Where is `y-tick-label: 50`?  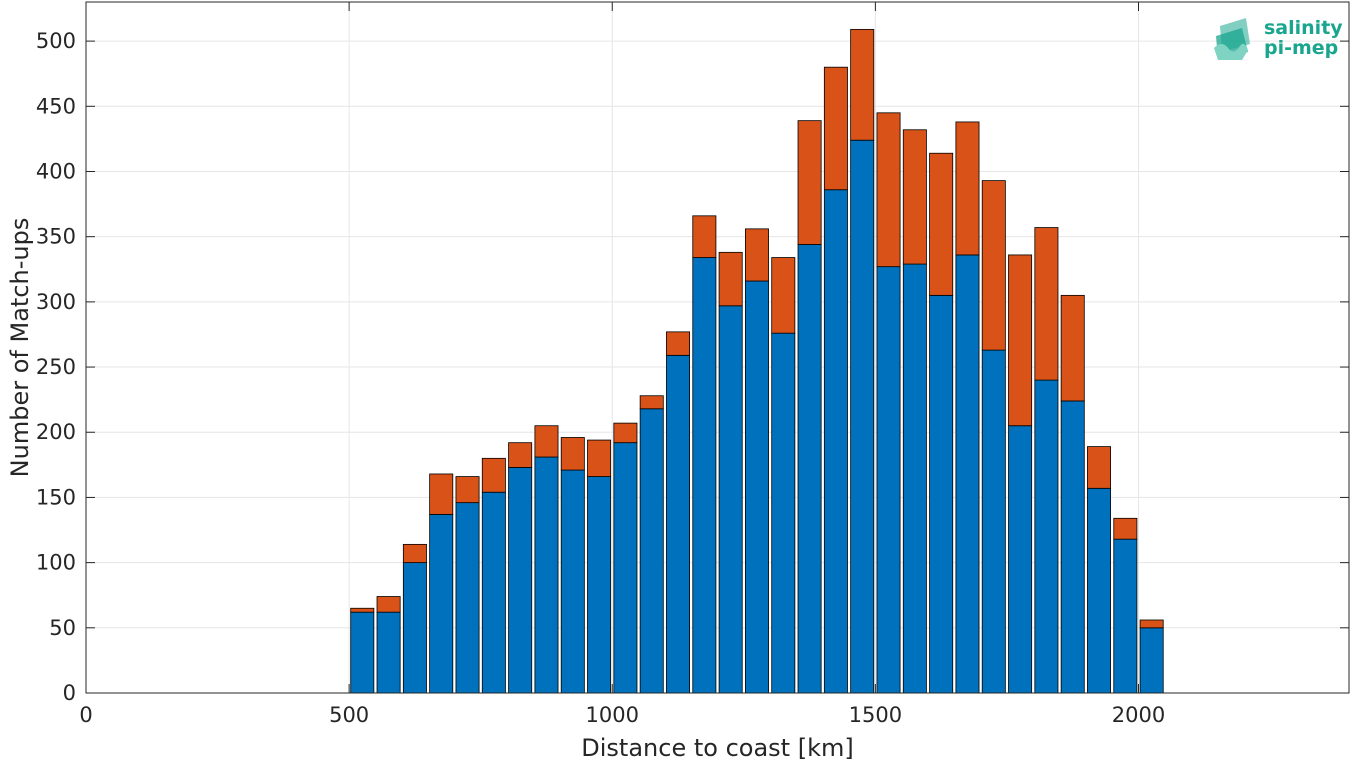
y-tick-label: 50 is located at coordinates (62, 628).